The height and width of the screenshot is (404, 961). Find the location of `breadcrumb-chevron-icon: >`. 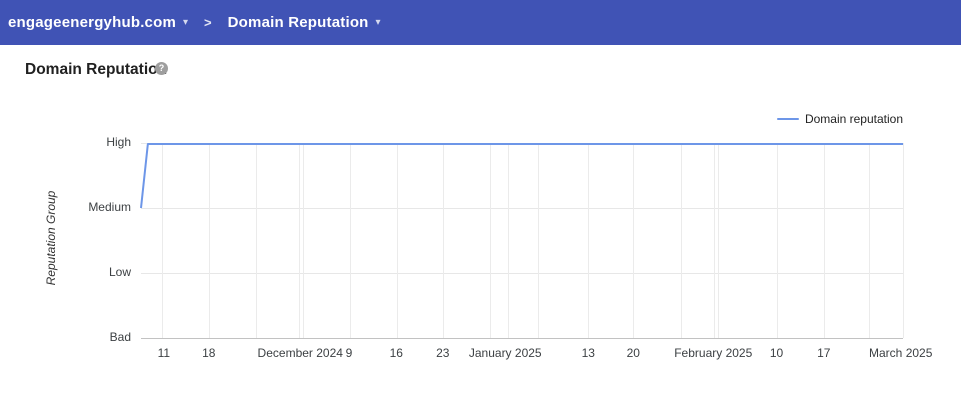

breadcrumb-chevron-icon: > is located at coordinates (208, 22).